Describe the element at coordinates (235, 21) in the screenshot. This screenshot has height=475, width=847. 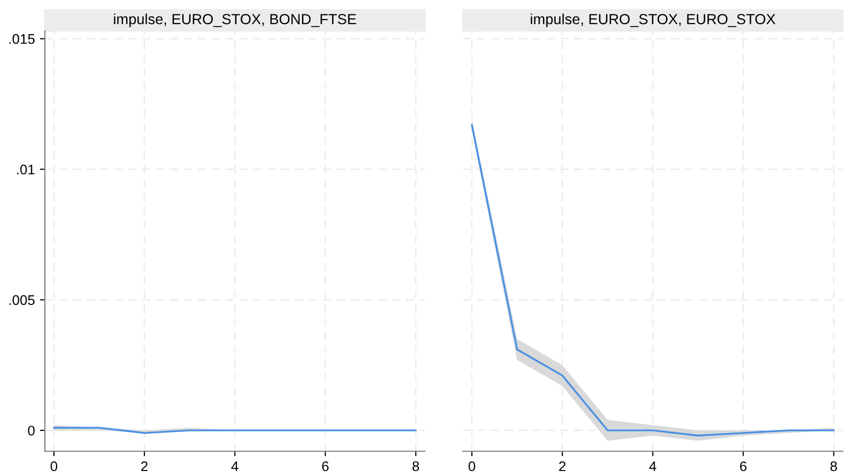
I see `chart-title: impulse, EURO_STOX, BOND_FTSE` at that location.